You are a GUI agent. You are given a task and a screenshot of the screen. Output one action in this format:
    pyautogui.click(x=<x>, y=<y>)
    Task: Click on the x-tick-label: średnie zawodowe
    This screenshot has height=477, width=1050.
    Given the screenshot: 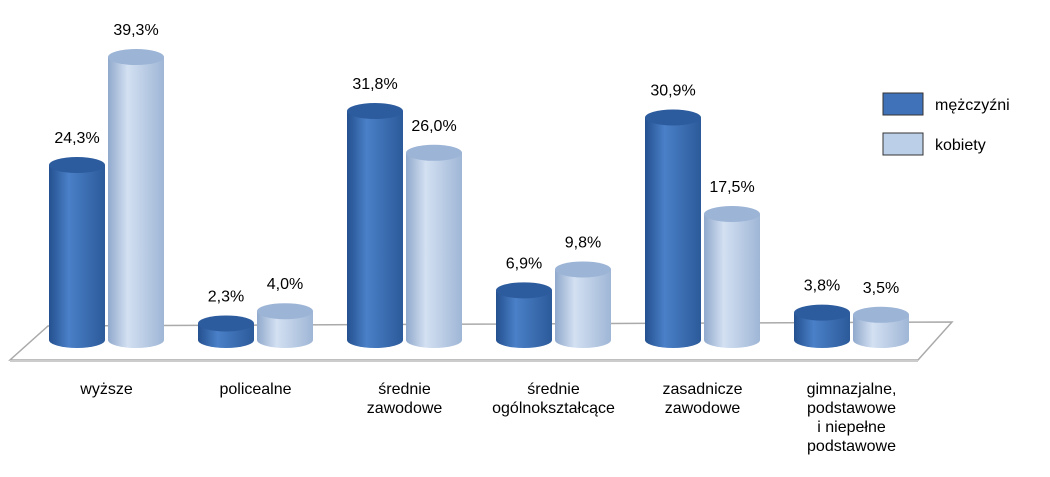 What is the action you would take?
    pyautogui.click(x=404, y=399)
    